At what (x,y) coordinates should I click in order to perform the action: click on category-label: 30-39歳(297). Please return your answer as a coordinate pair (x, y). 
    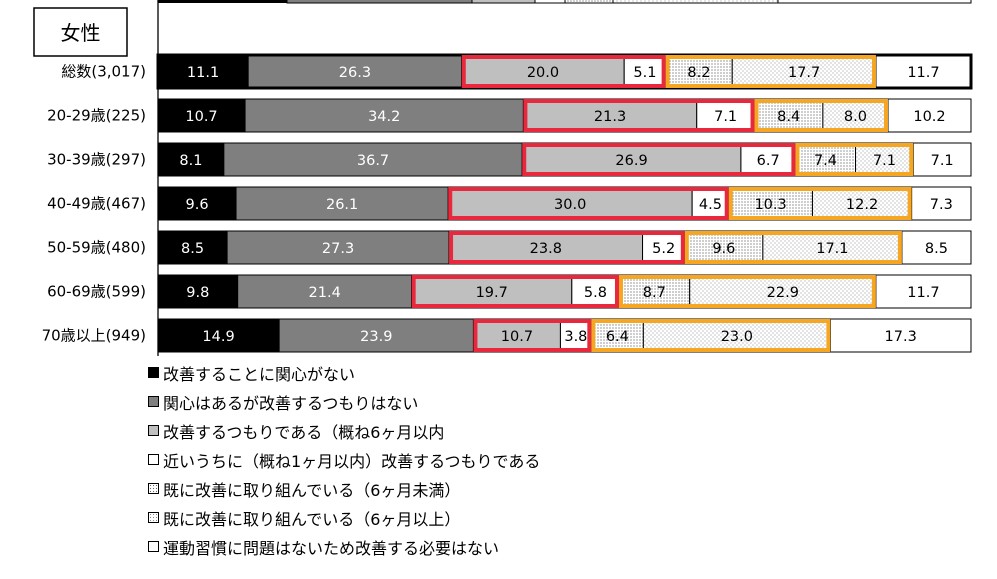
    Looking at the image, I should click on (96, 160).